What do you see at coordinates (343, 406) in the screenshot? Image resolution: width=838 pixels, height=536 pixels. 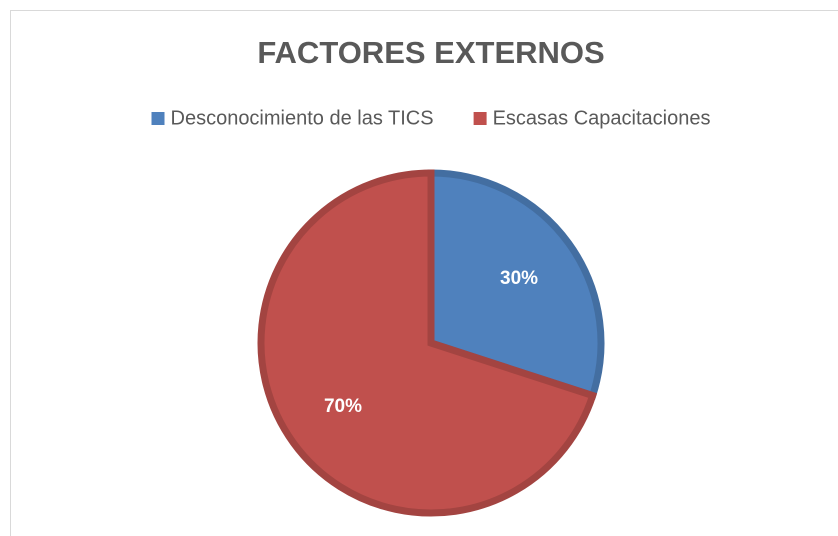 I see `data-label: 70%` at bounding box center [343, 406].